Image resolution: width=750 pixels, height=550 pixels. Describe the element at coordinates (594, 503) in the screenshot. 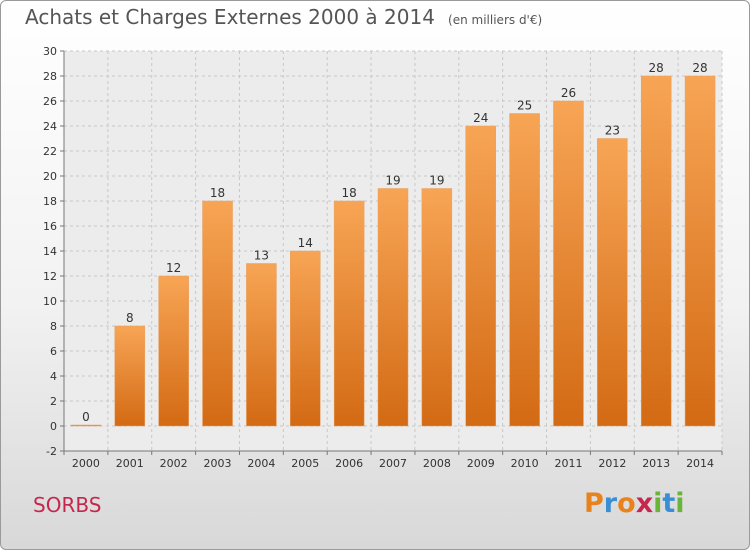

I see `logo-letter: P` at that location.